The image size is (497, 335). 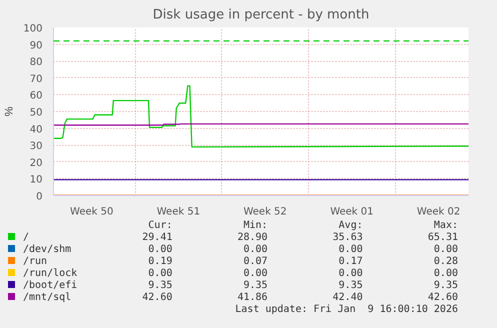 I want to click on text: 0.28, so click(x=445, y=262).